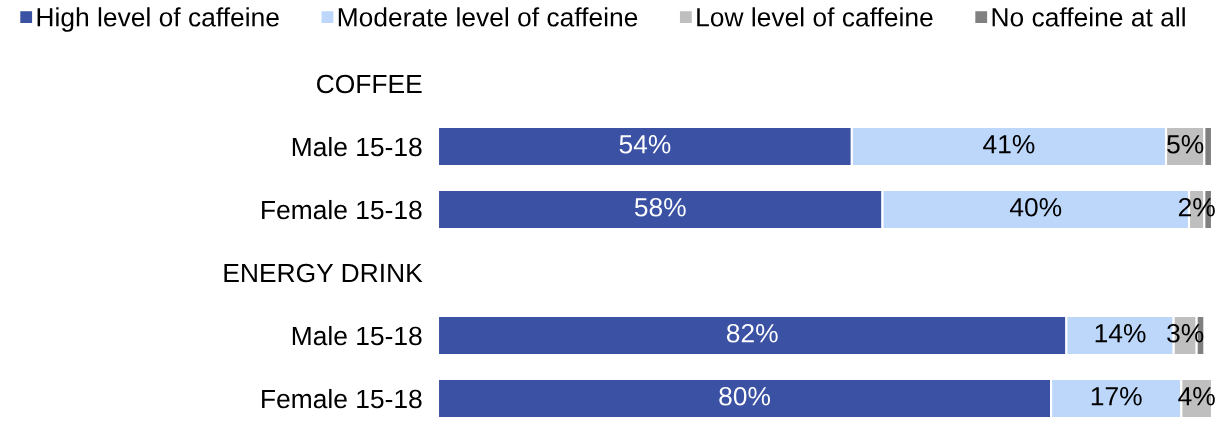 This screenshot has width=1217, height=430. What do you see at coordinates (1185, 333) in the screenshot?
I see `data-label: 3%` at bounding box center [1185, 333].